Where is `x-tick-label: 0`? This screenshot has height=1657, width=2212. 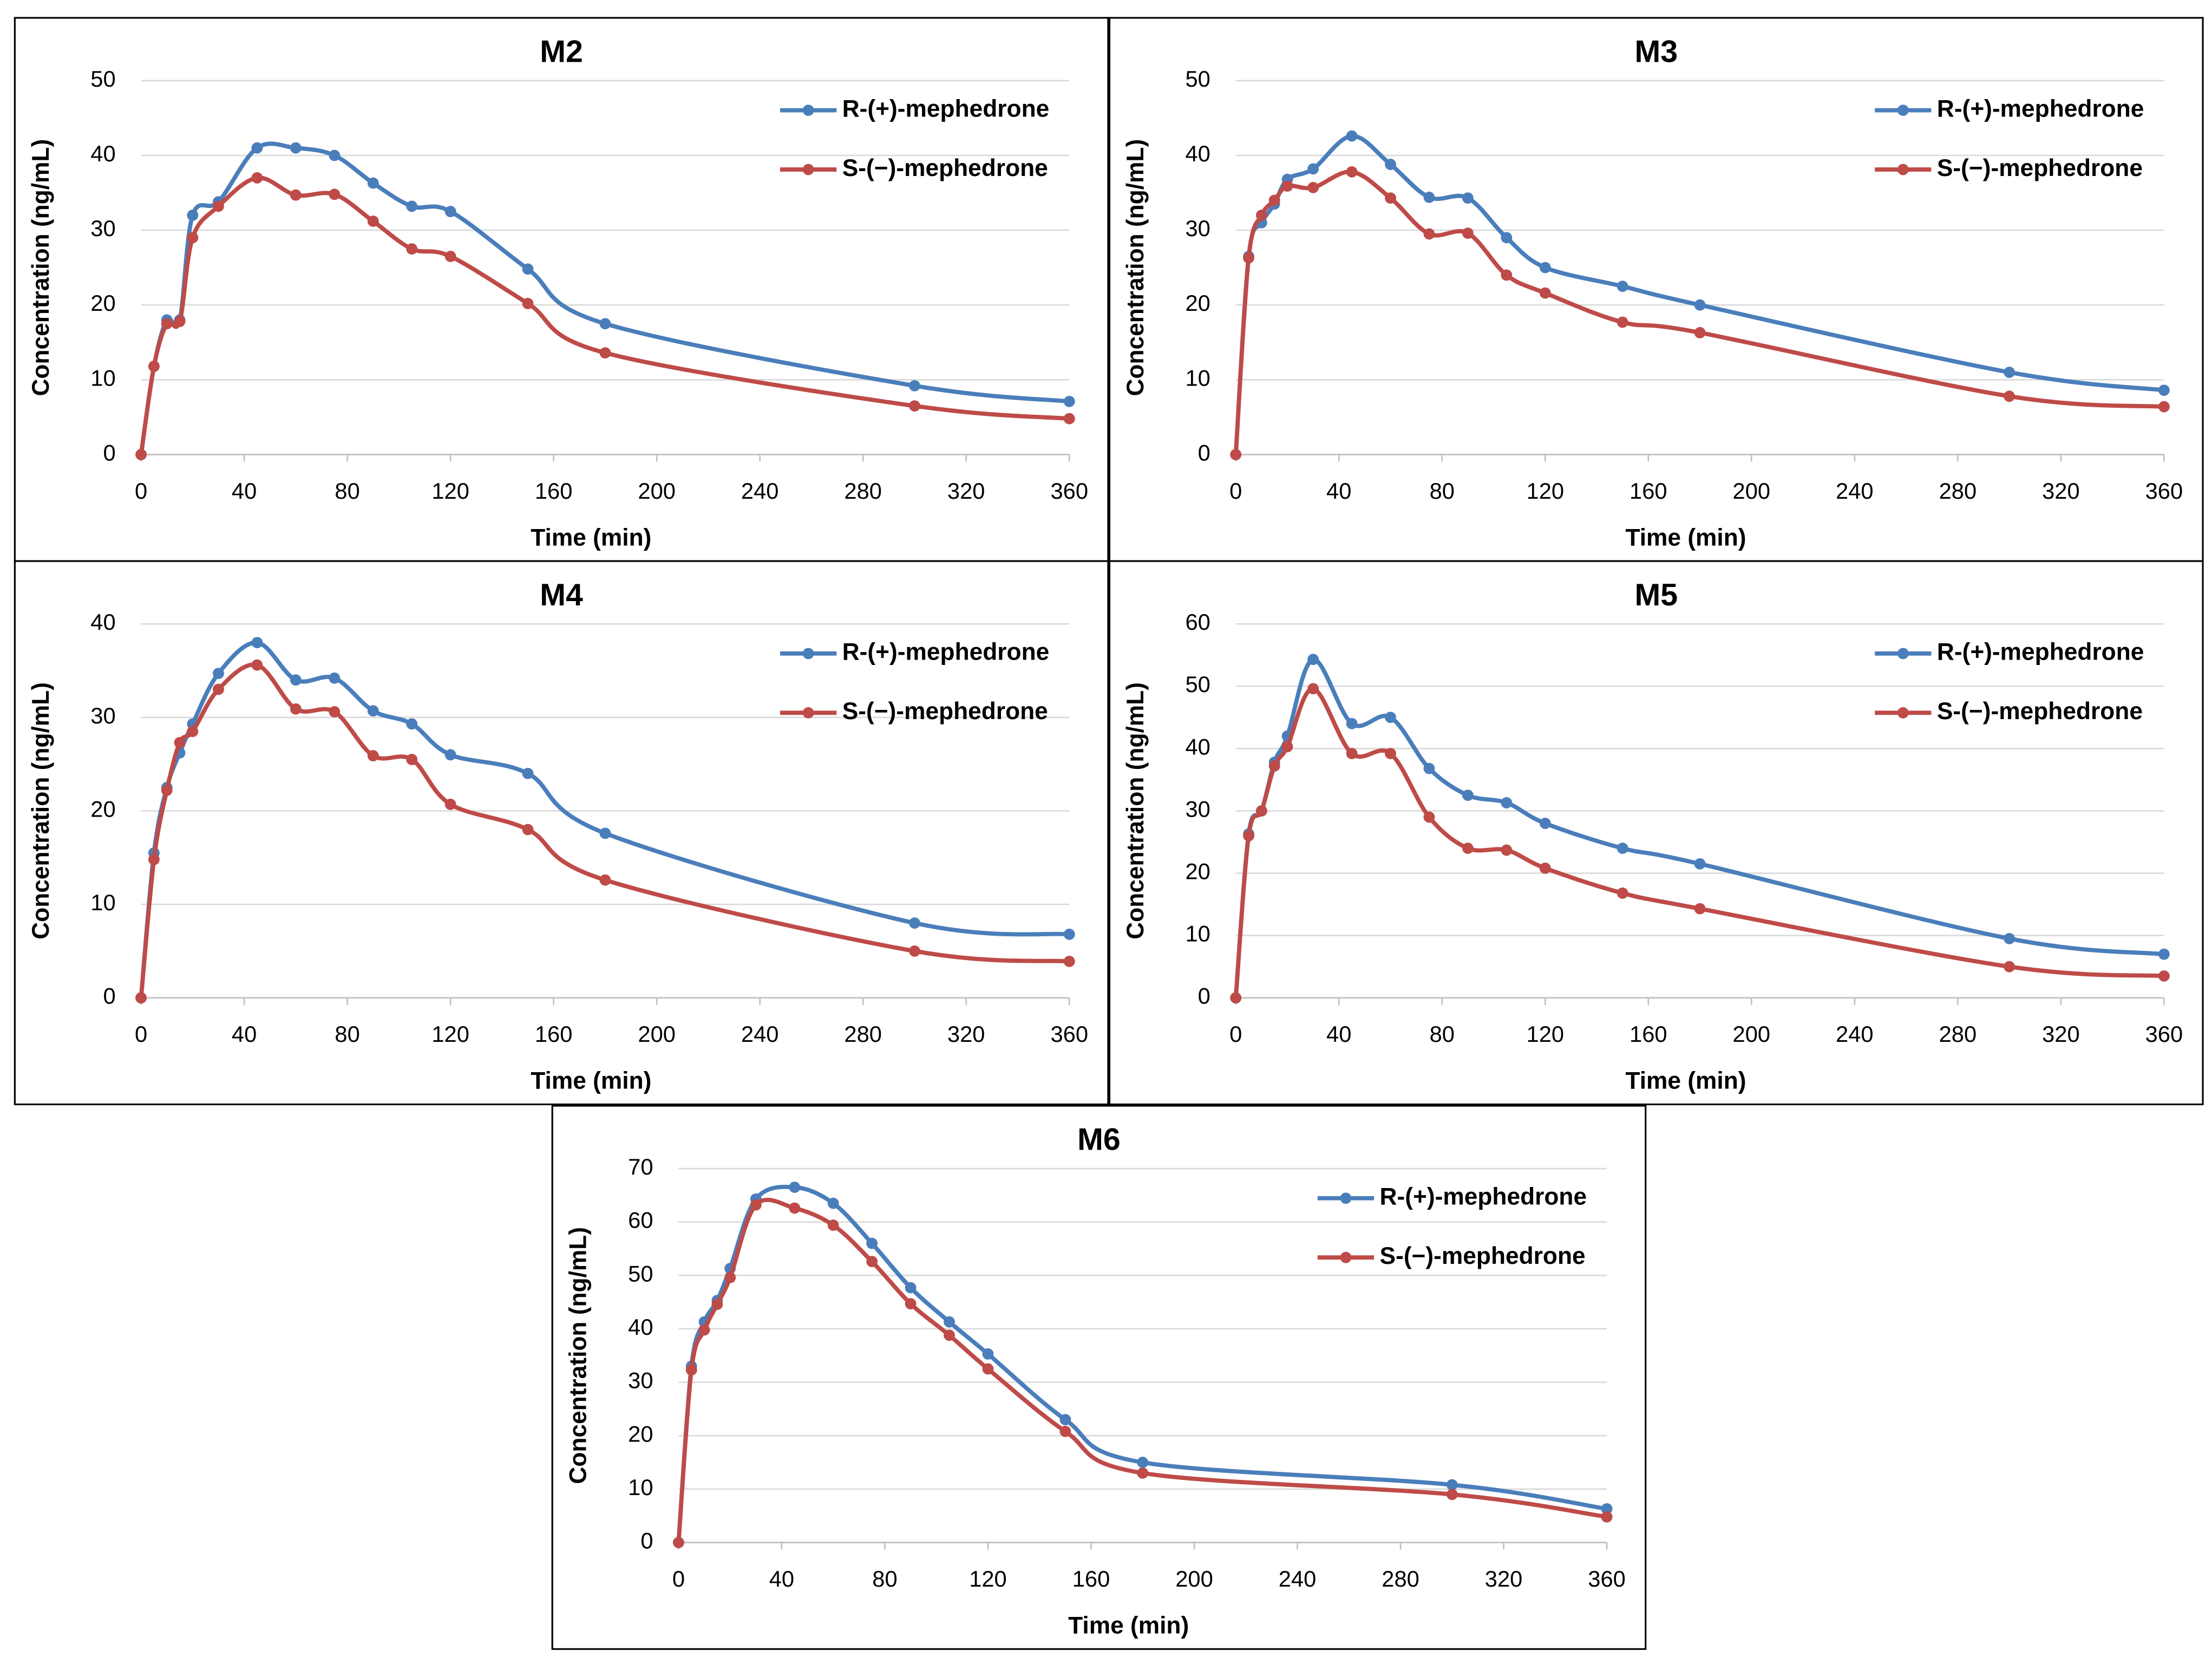
x-tick-label: 0 is located at coordinates (1235, 491).